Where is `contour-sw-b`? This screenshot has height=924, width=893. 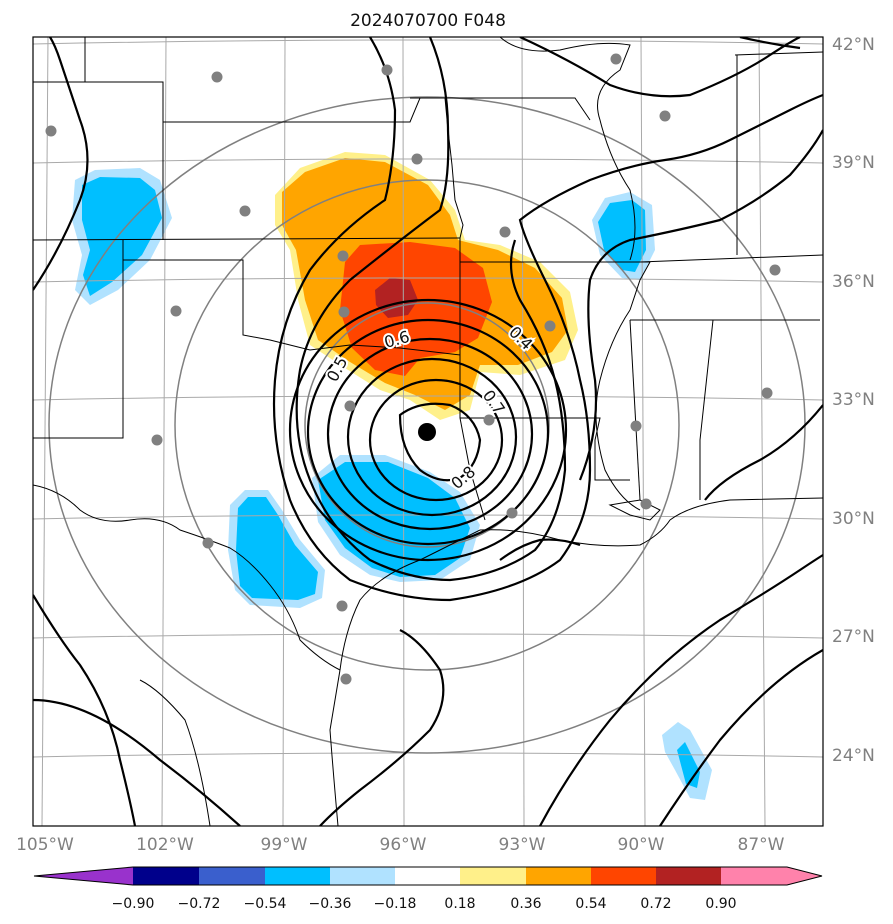 contour-sw-b is located at coordinates (137, 762).